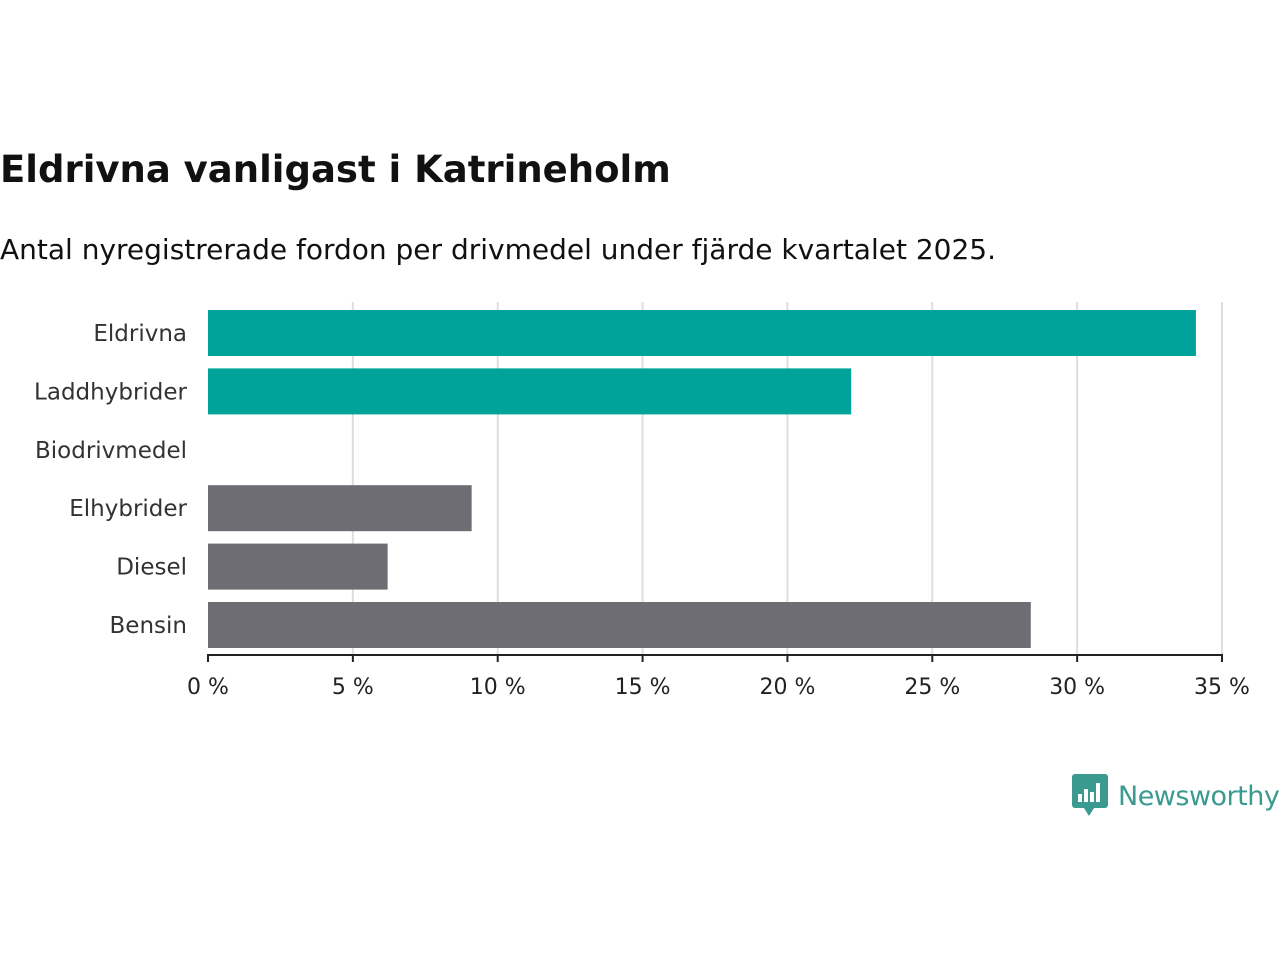  Describe the element at coordinates (787, 687) in the screenshot. I see `x-tick-label: 20 %` at that location.